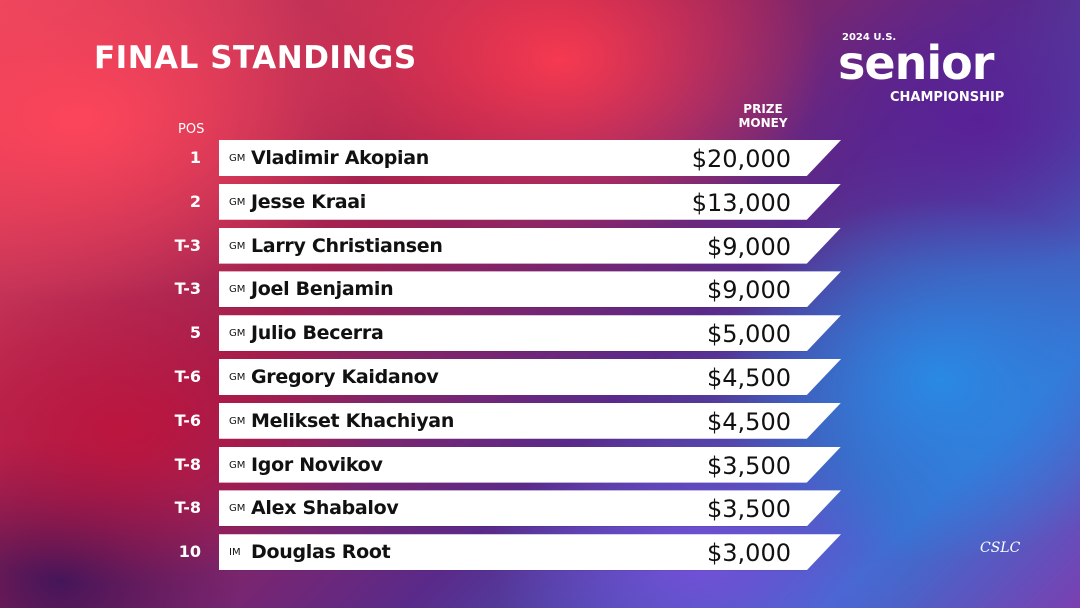 The width and height of the screenshot is (1080, 608). What do you see at coordinates (309, 201) in the screenshot?
I see `player-name: Jesse Kraai` at bounding box center [309, 201].